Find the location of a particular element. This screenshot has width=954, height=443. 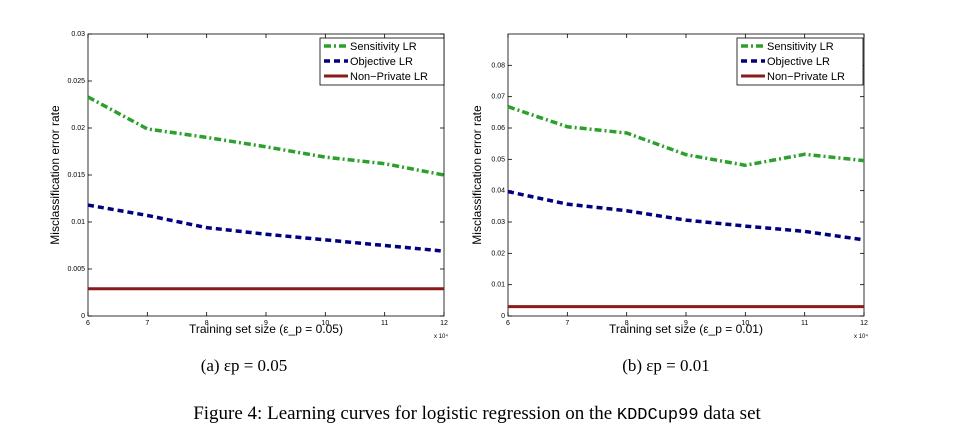

y-tick-label: 0.07 is located at coordinates (498, 97).